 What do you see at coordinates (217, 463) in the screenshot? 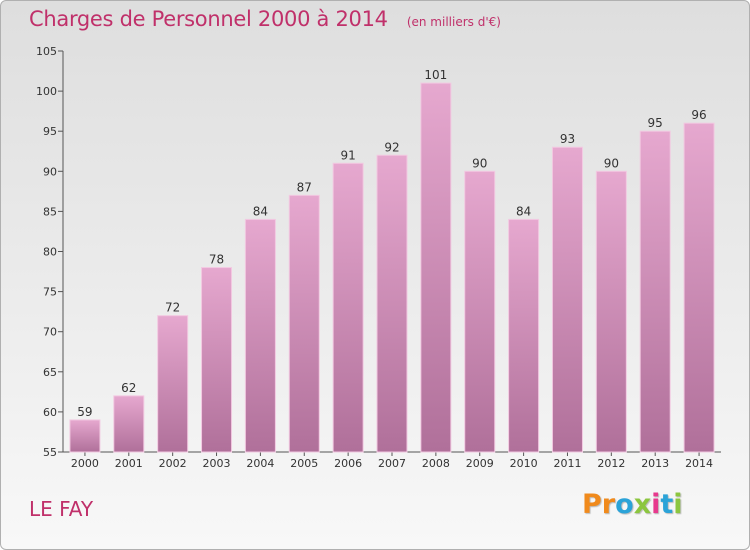
I see `x-tick-label: 2003` at bounding box center [217, 463].